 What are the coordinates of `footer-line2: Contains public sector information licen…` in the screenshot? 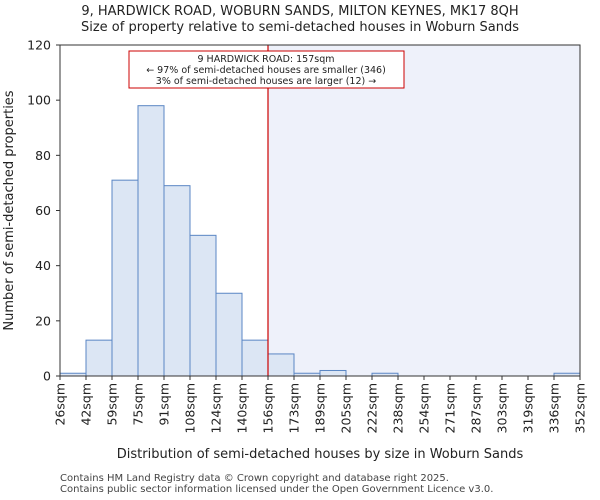 It's located at (277, 489).